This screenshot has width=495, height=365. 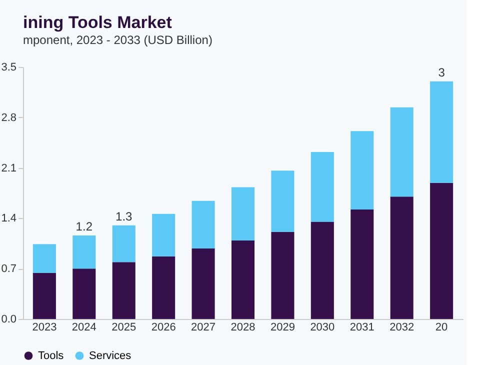 What do you see at coordinates (44, 328) in the screenshot?
I see `x-tick-label: 2023` at bounding box center [44, 328].